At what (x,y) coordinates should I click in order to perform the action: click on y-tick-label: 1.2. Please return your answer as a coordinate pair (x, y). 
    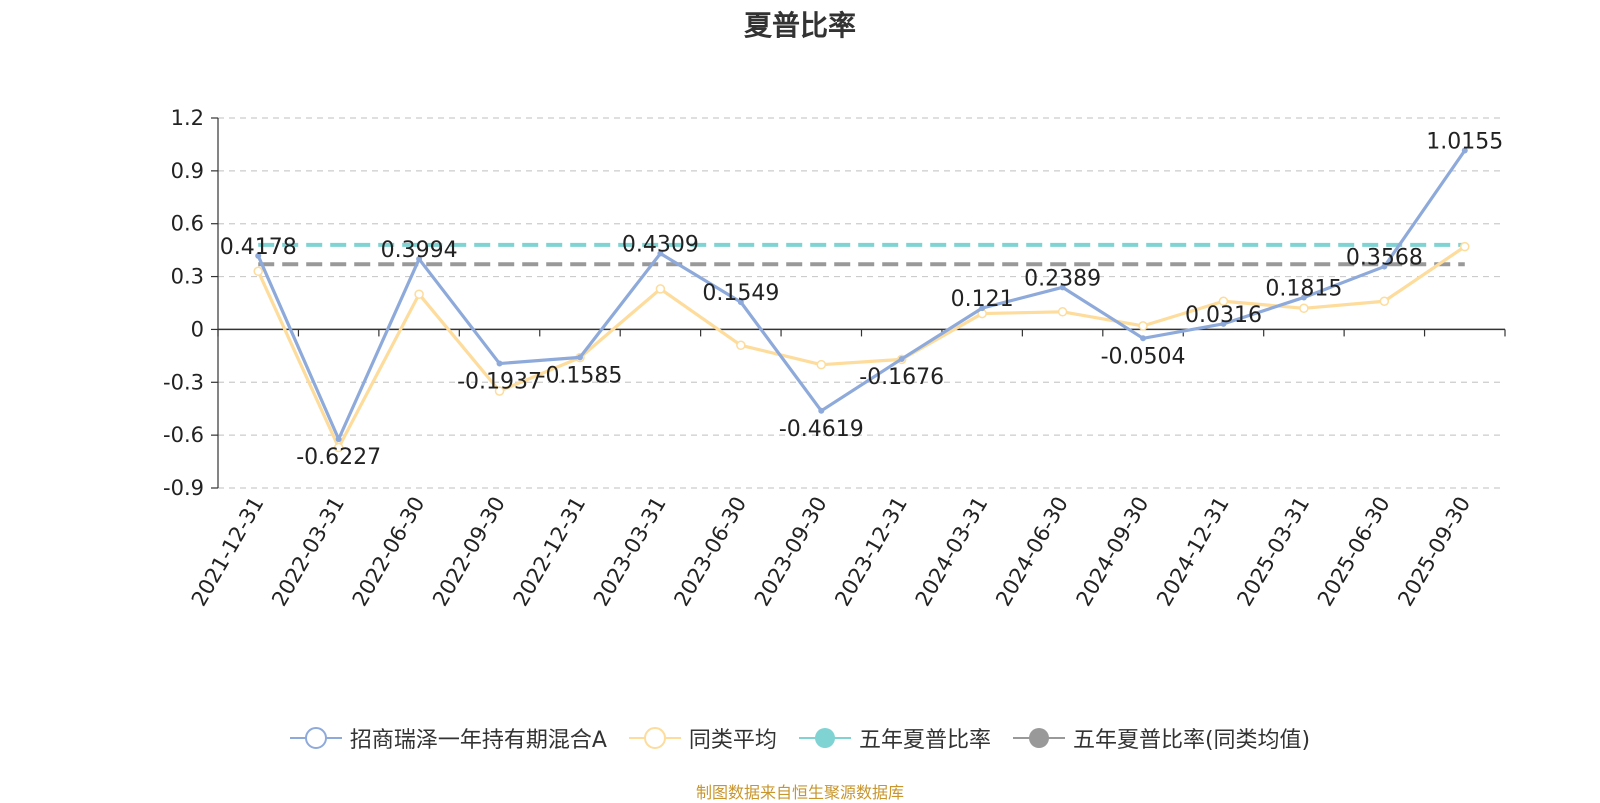
    Looking at the image, I should click on (187, 118).